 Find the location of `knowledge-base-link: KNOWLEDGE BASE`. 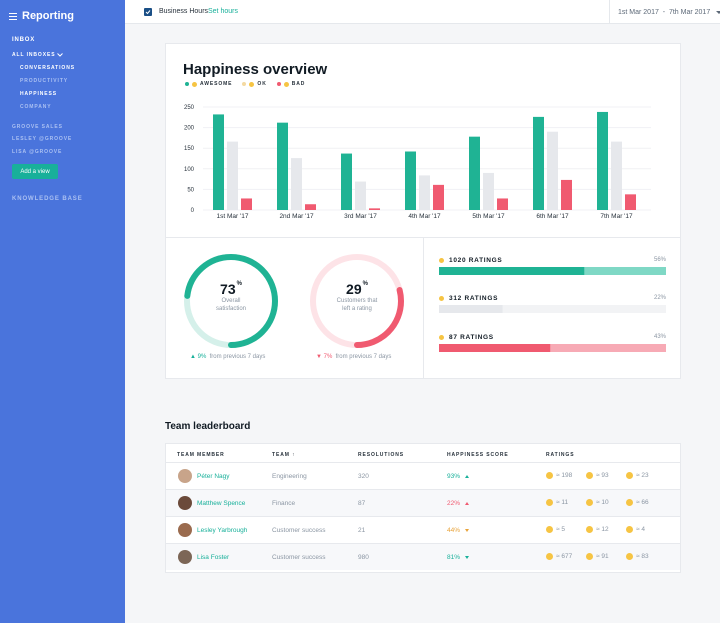

knowledge-base-link: KNOWLEDGE BASE is located at coordinates (47, 199).